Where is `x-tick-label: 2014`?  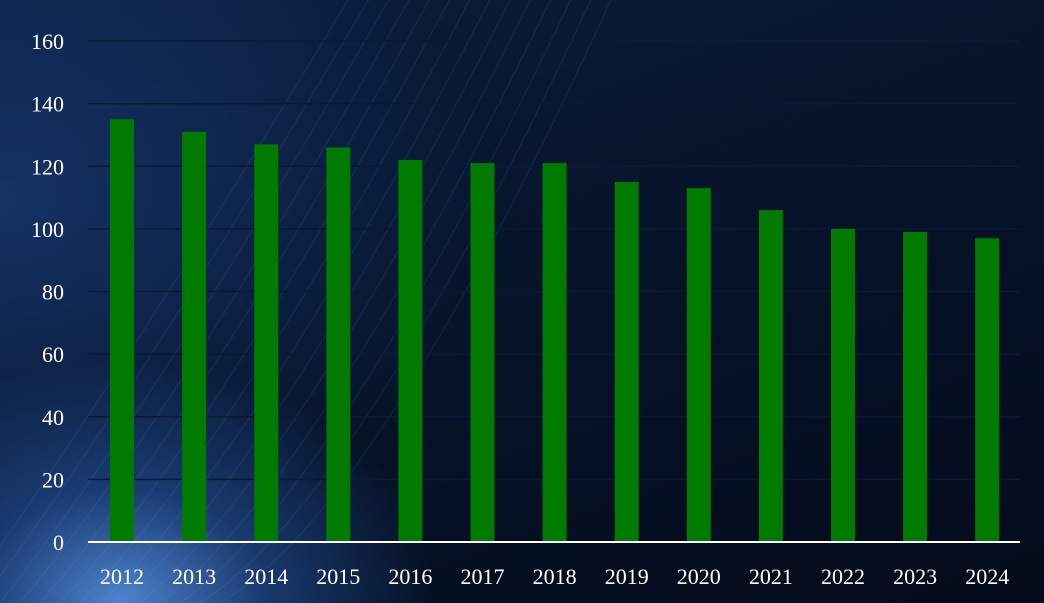 x-tick-label: 2014 is located at coordinates (266, 576).